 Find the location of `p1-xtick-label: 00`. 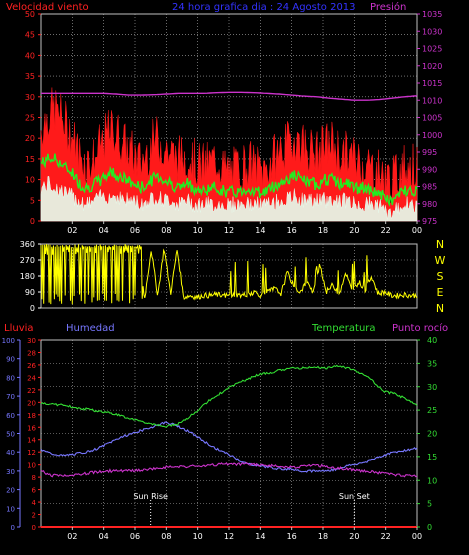

p1-xtick-label: 00 is located at coordinates (417, 230).